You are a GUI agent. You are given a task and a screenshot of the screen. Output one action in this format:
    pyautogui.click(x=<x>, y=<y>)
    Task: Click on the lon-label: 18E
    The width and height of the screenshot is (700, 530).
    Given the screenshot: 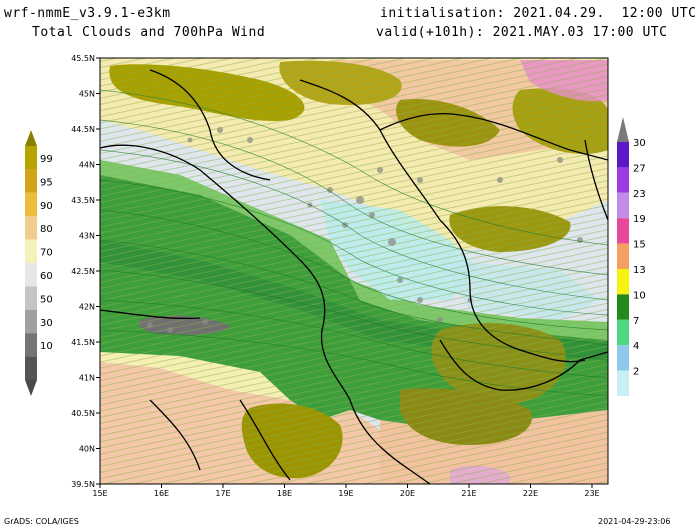 What is the action you would take?
    pyautogui.click(x=284, y=493)
    